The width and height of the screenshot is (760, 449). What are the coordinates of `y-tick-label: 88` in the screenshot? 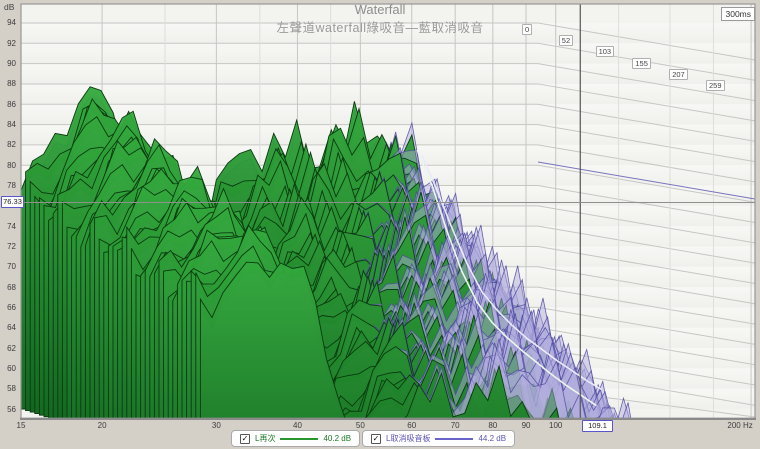 It's located at (11, 84).